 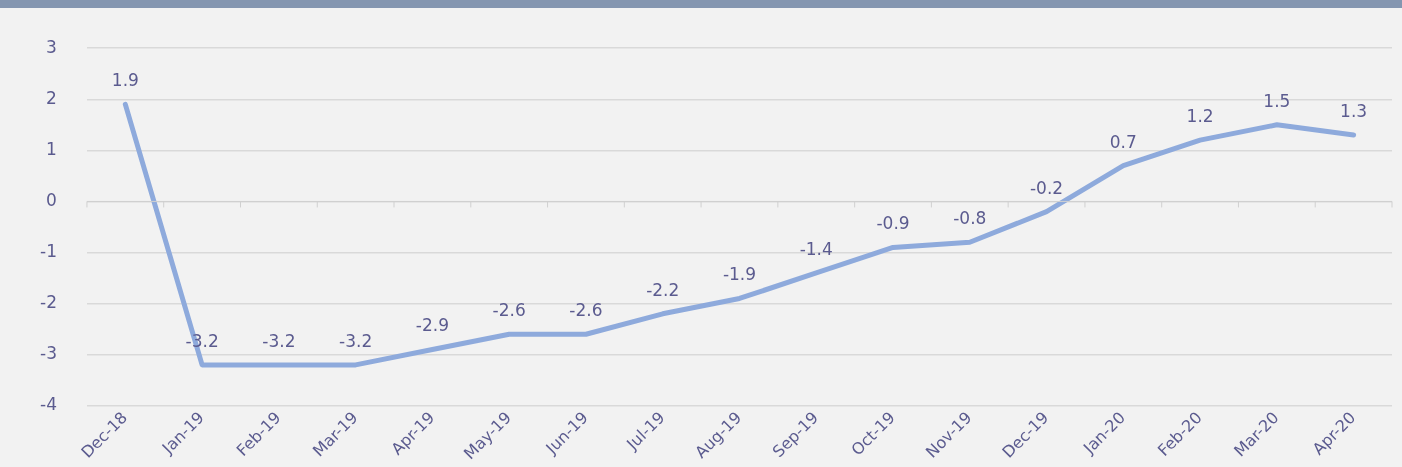 I want to click on data-label: 1.5, so click(x=1277, y=100).